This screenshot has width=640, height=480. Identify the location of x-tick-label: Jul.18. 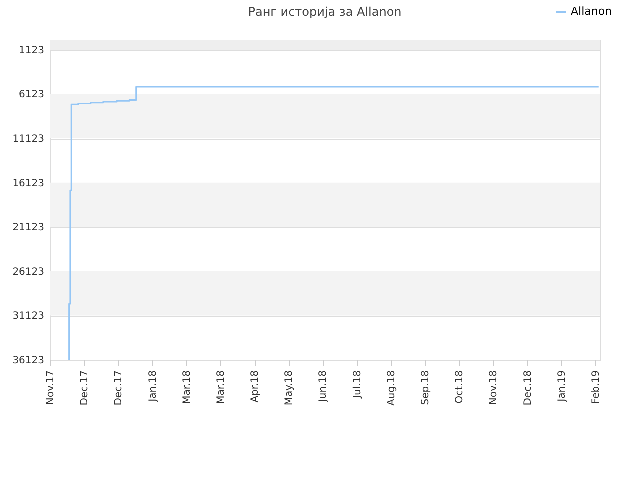
(358, 385).